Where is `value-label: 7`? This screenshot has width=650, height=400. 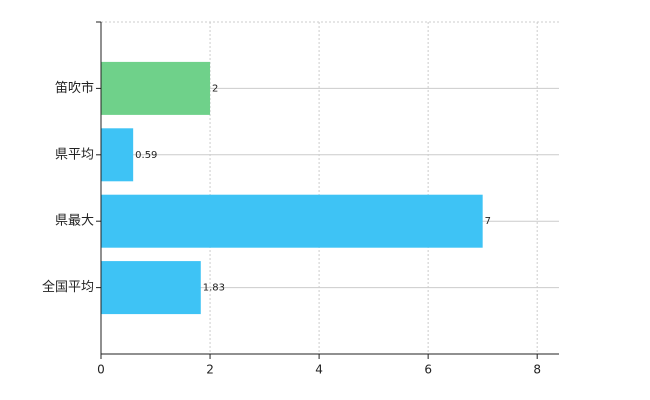
value-label: 7 is located at coordinates (488, 221).